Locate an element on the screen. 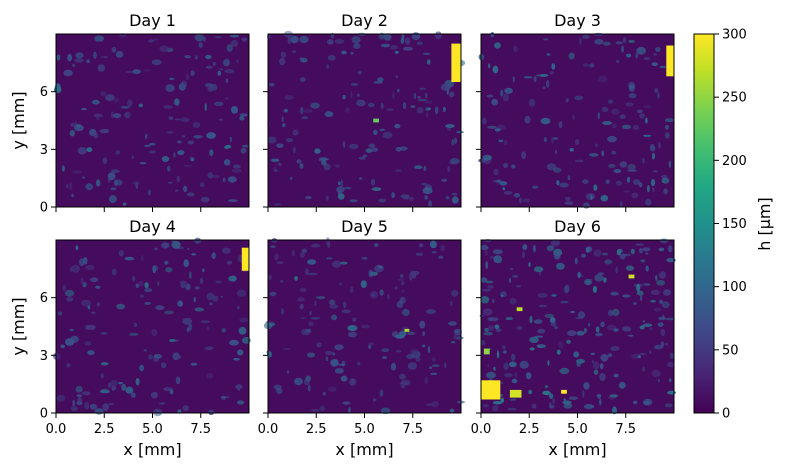 Image resolution: width=789 pixels, height=475 pixels. heatmap-background is located at coordinates (364, 120).